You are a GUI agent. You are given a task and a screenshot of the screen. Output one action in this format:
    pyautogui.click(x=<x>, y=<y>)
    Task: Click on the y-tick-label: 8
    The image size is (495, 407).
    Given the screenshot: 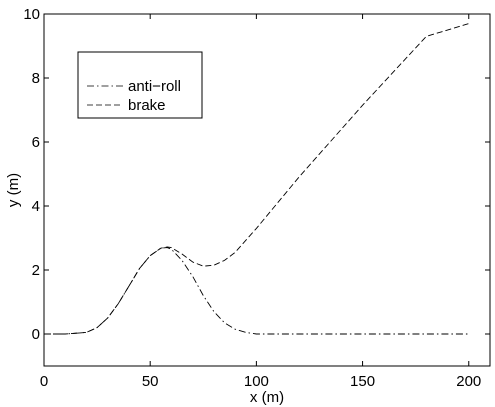 What is the action you would take?
    pyautogui.click(x=36, y=78)
    